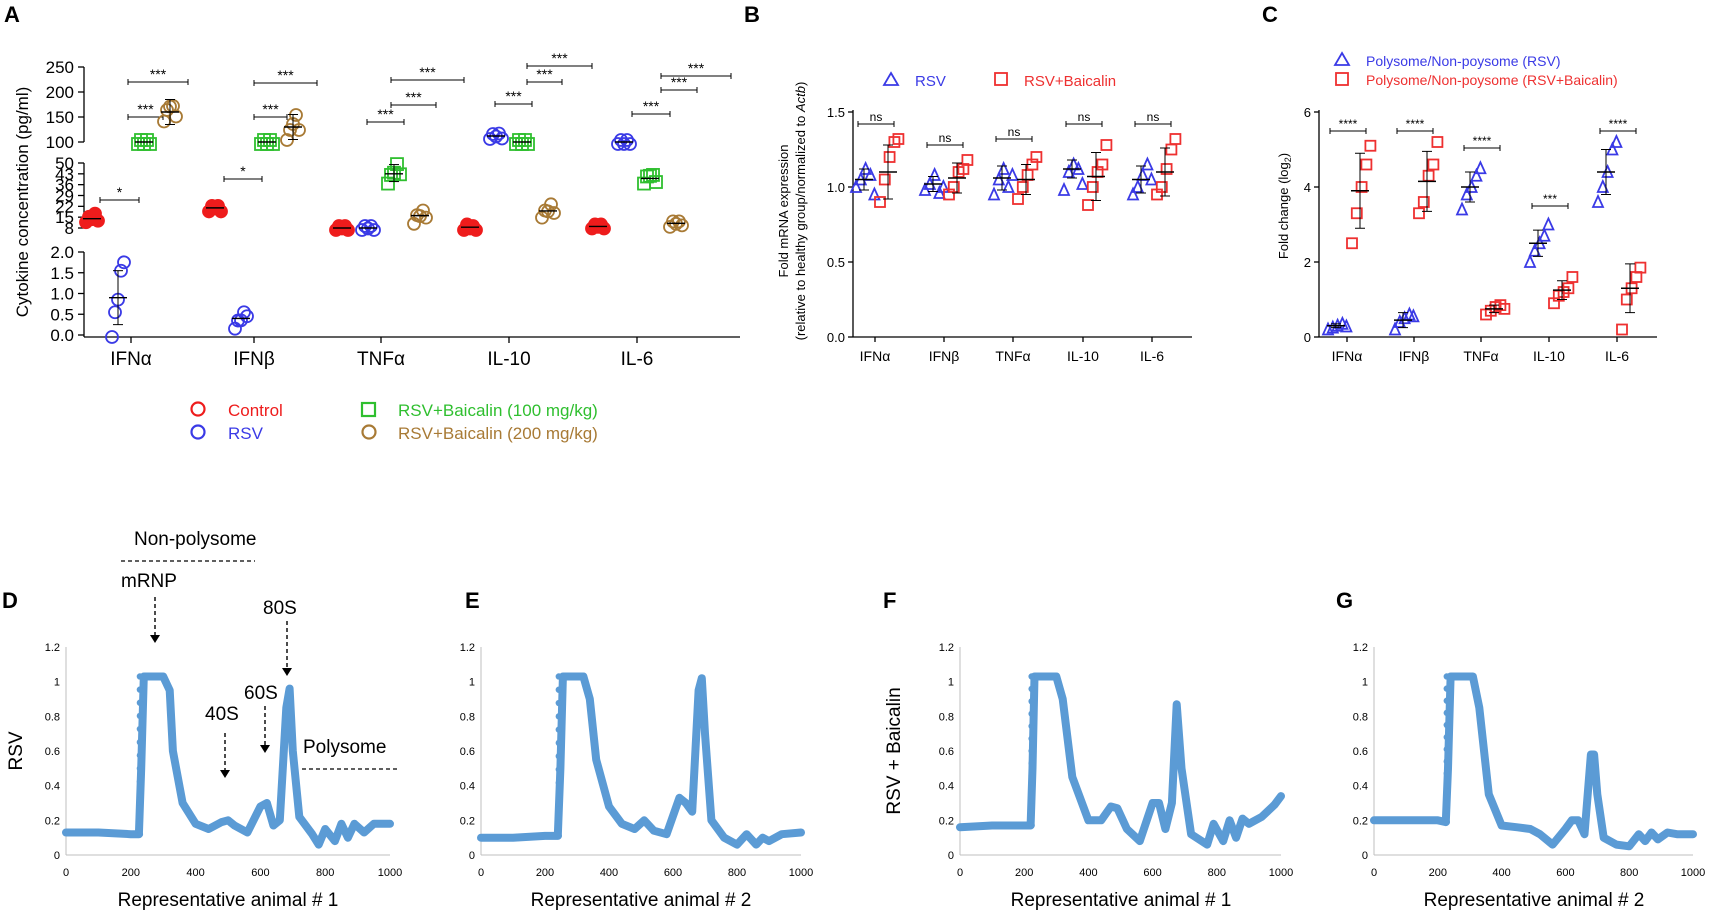 The width and height of the screenshot is (1710, 912). Describe the element at coordinates (64, 174) in the screenshot. I see `panel-a-y-tick-label: 43` at that location.